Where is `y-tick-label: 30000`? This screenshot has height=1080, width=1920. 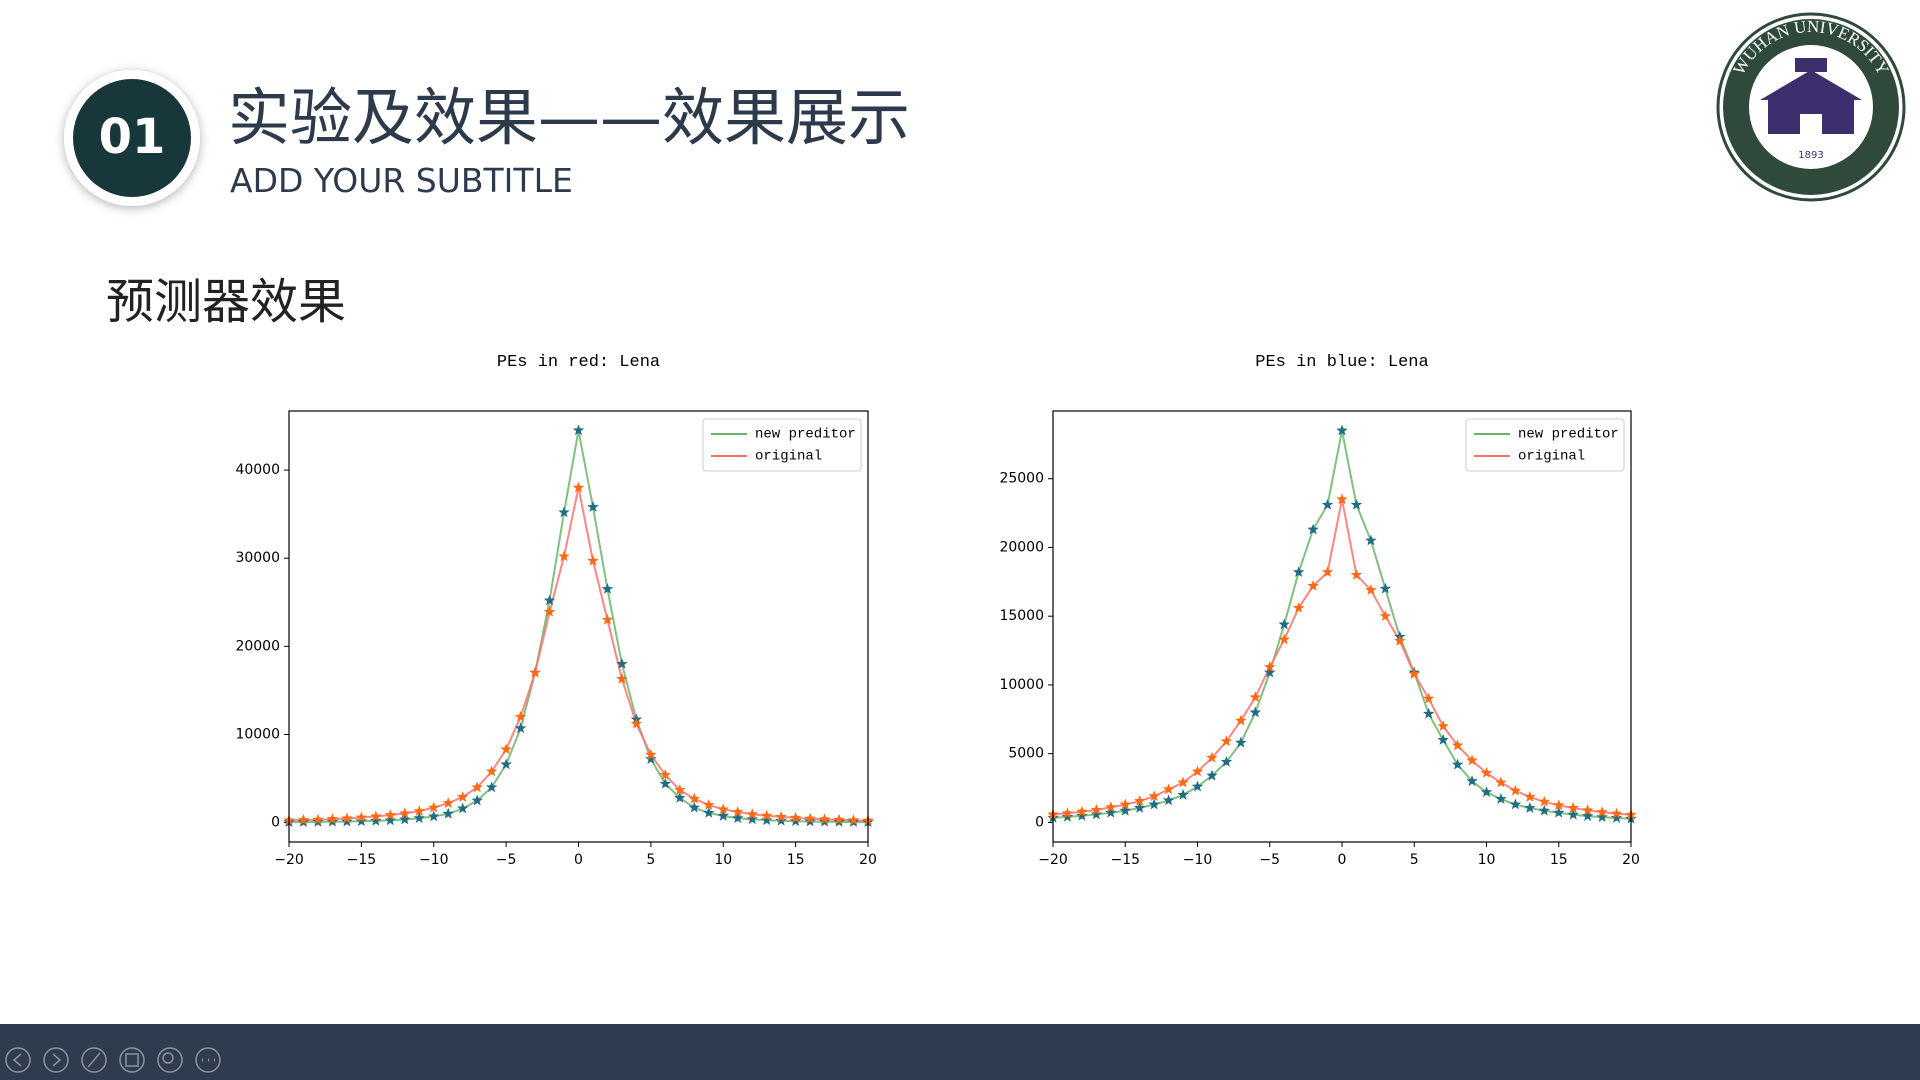 y-tick-label: 30000 is located at coordinates (257, 558).